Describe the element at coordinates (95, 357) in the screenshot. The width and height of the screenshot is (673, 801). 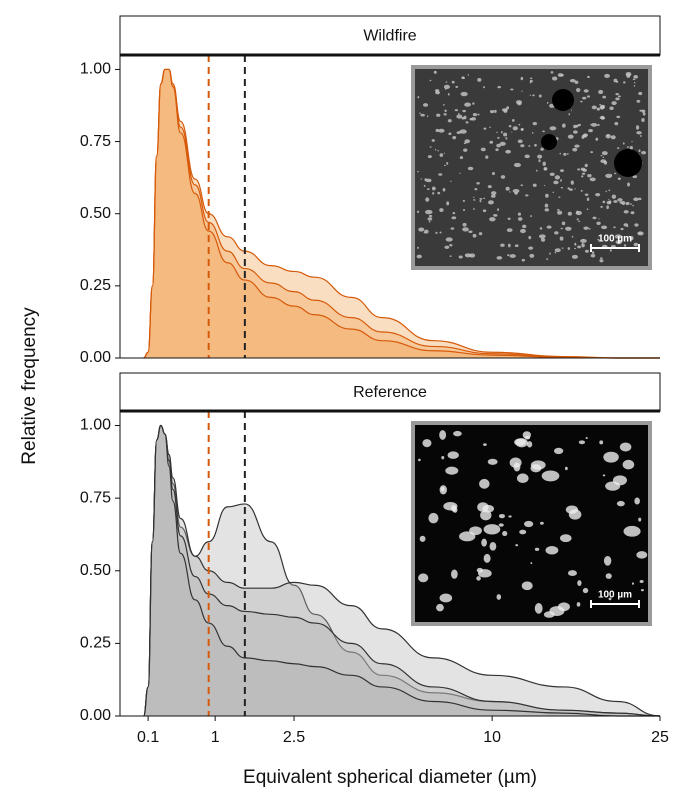
I see `y-tick-label: 0.00` at that location.